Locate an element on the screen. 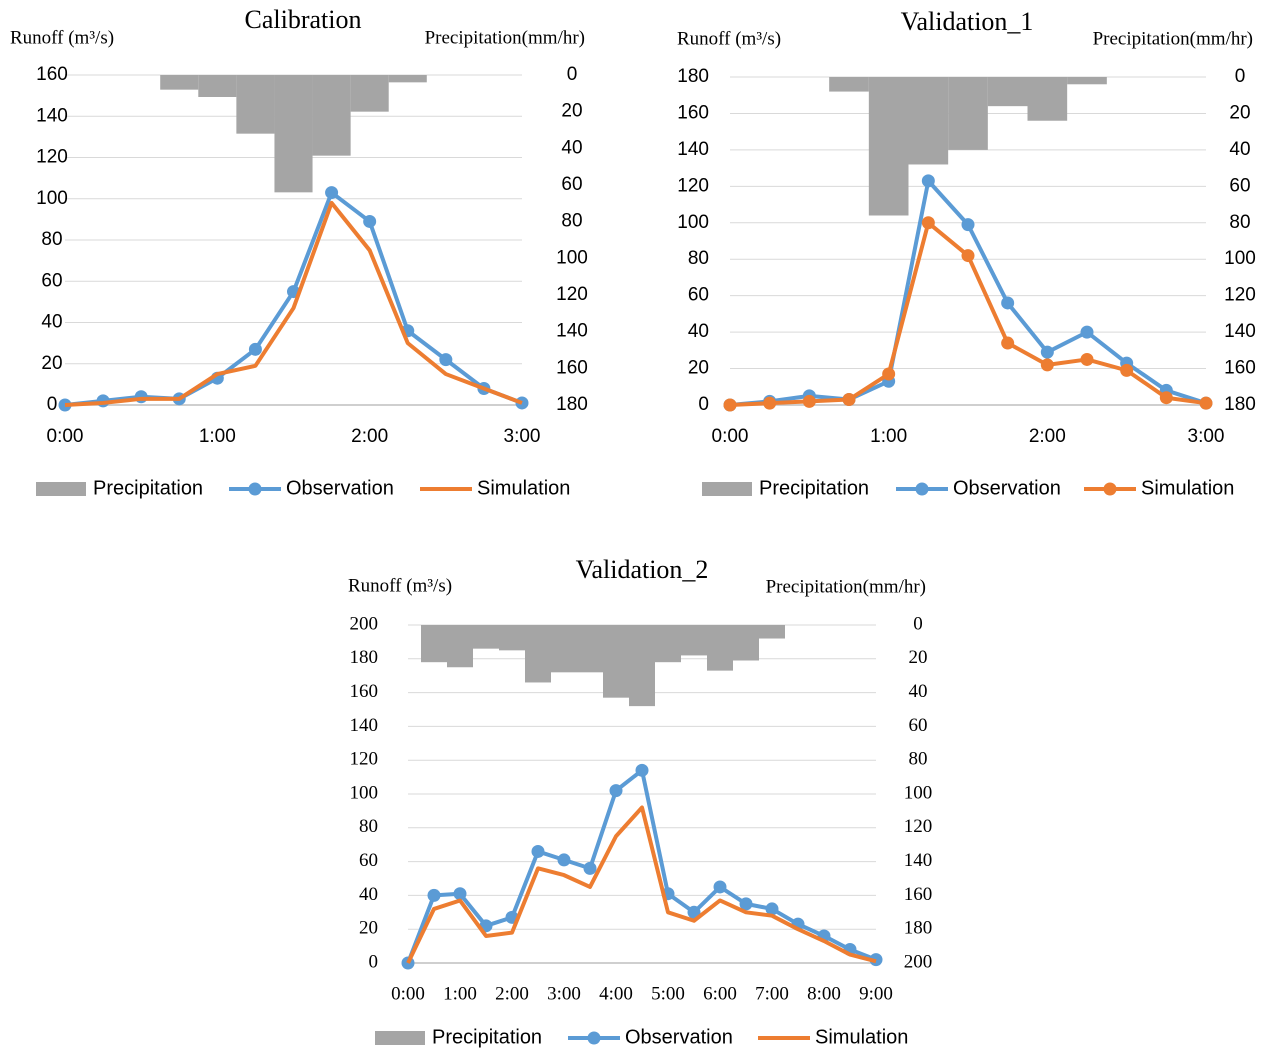 The width and height of the screenshot is (1274, 1049). y2-tick-label: 0 is located at coordinates (1240, 76).